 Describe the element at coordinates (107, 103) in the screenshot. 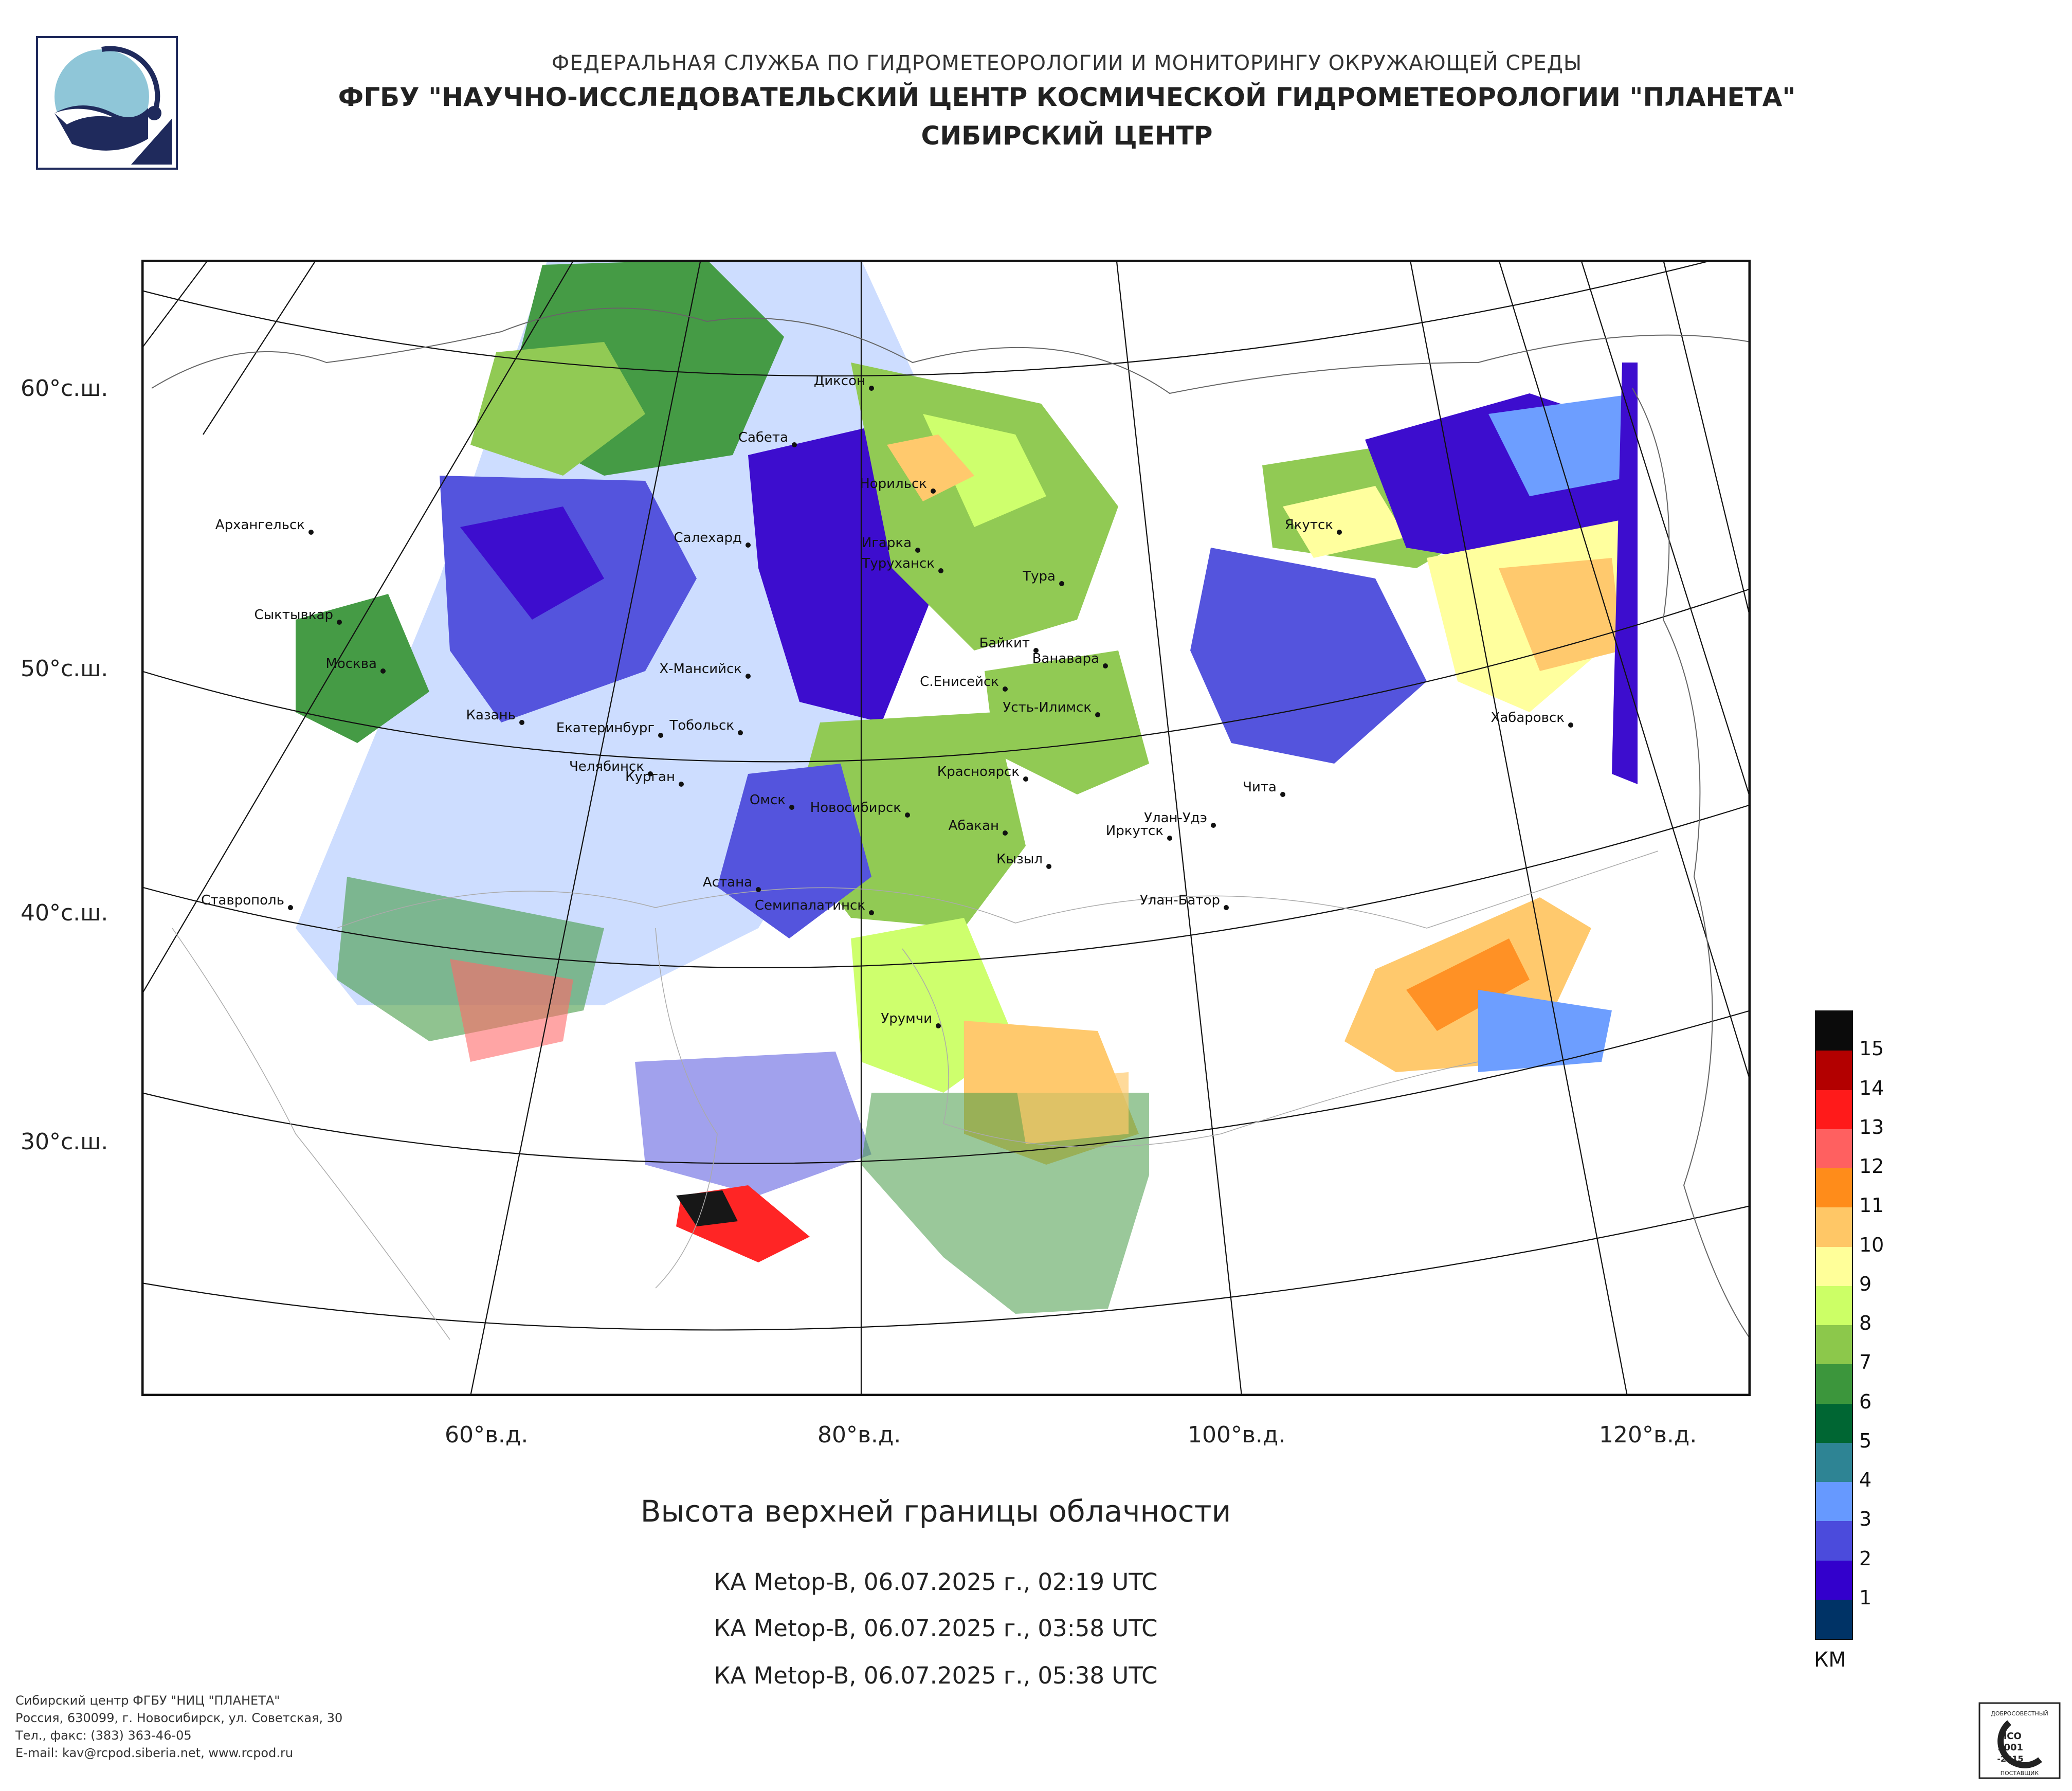

I see `planeta-logo` at that location.